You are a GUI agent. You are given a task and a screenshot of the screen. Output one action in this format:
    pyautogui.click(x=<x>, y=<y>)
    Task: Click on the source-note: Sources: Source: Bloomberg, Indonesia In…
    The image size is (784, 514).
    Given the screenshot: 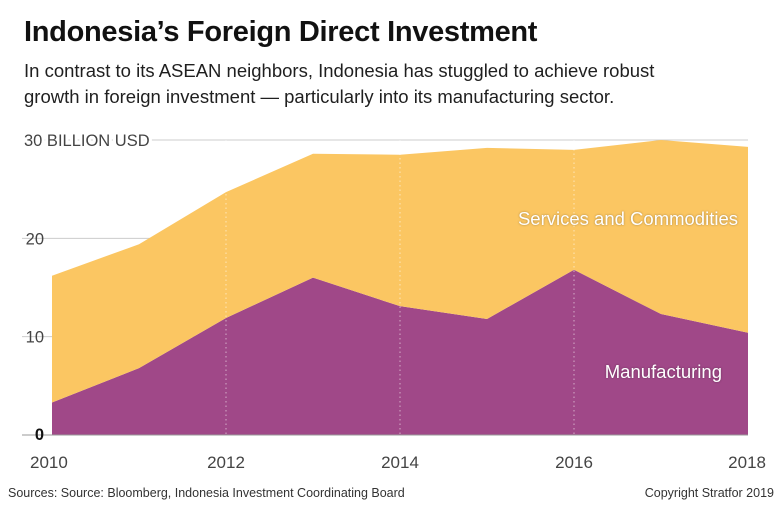 What is the action you would take?
    pyautogui.click(x=206, y=493)
    